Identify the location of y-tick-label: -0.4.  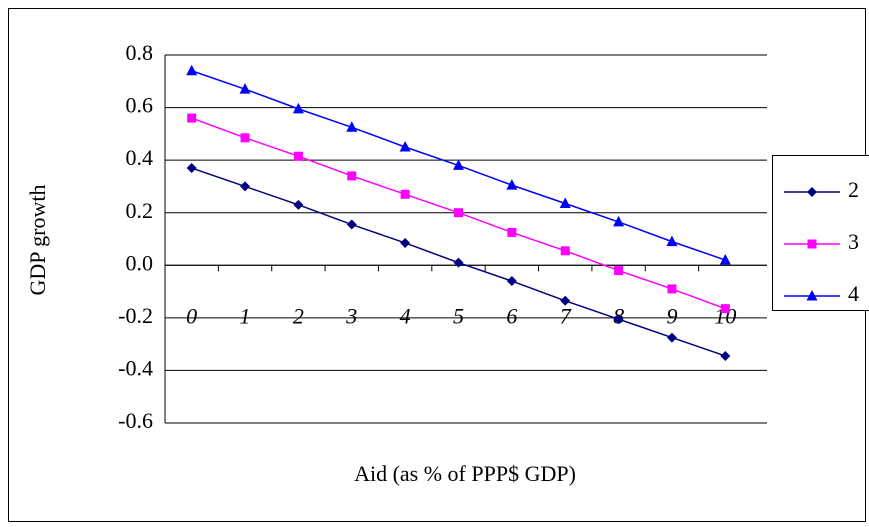
(135, 367).